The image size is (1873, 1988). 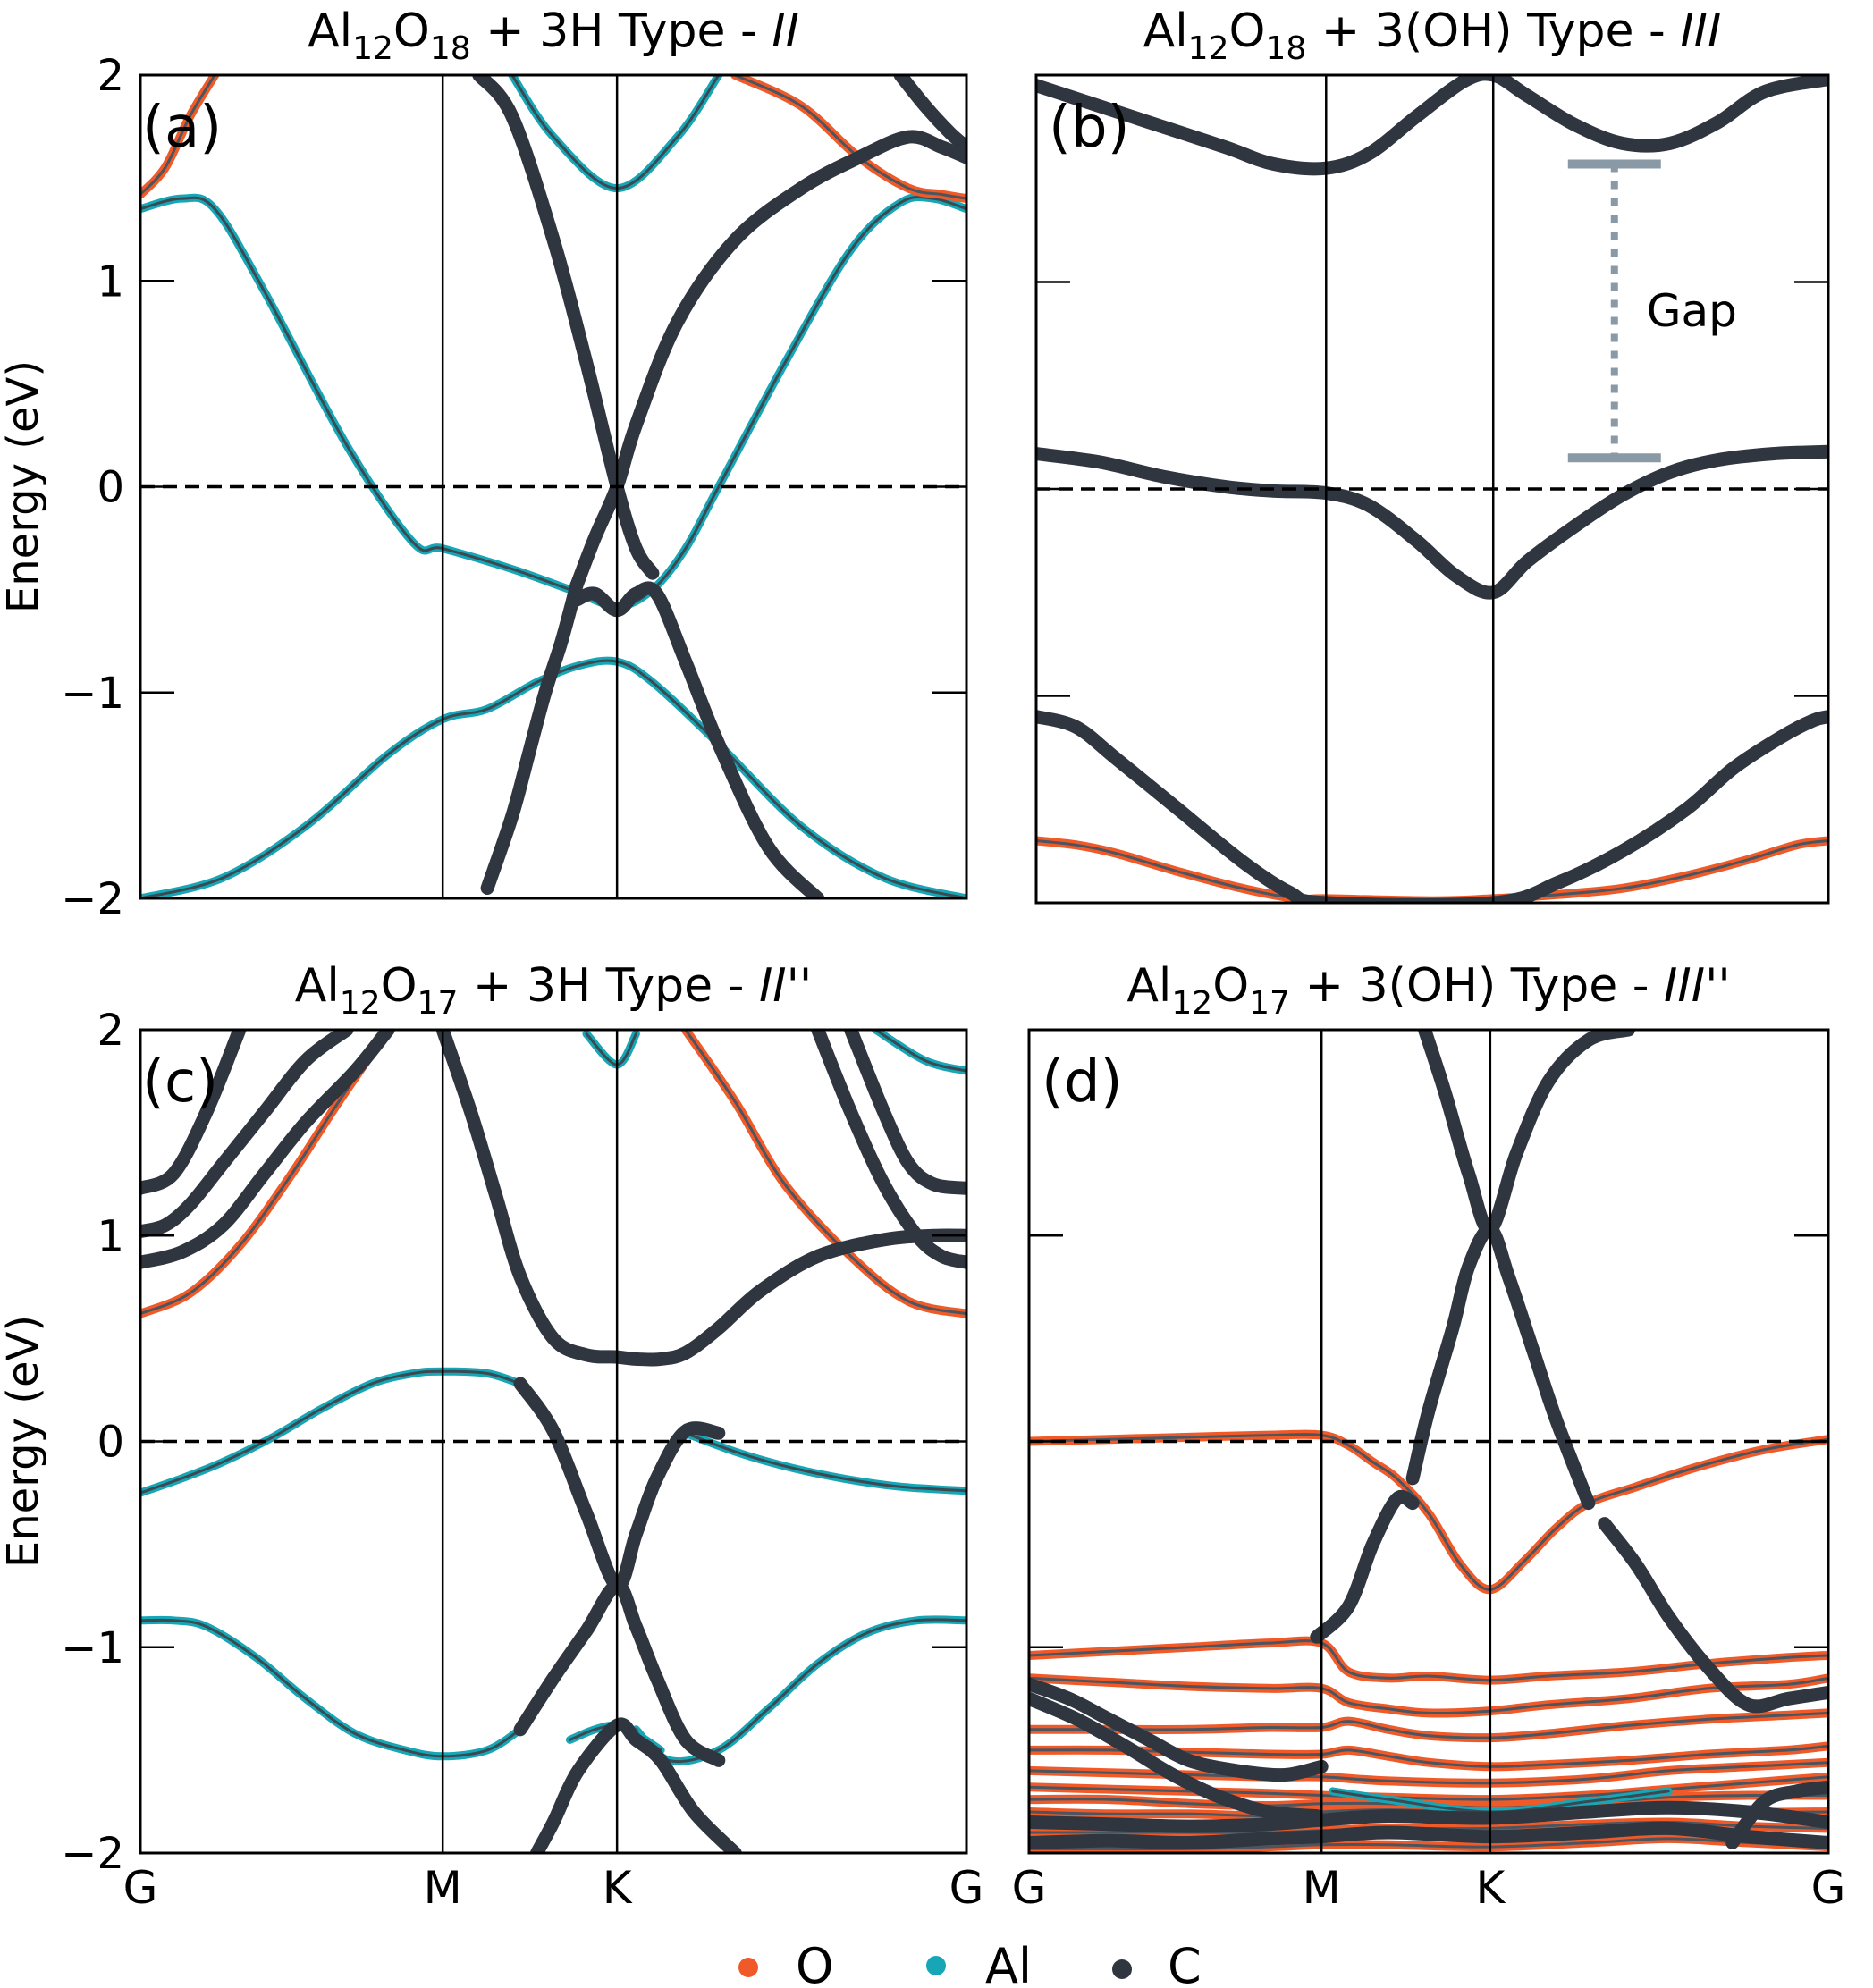 What do you see at coordinates (1122, 1969) in the screenshot?
I see `legend-marker-c` at bounding box center [1122, 1969].